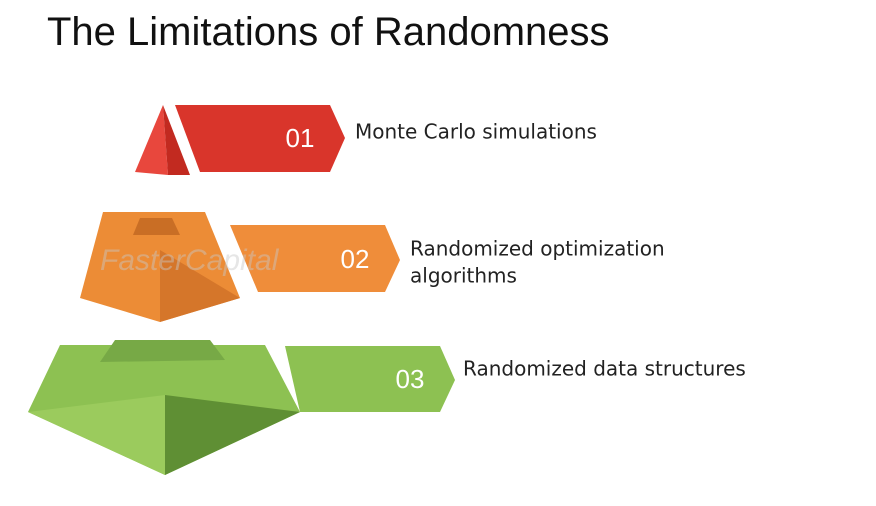 The image size is (876, 506). Describe the element at coordinates (476, 132) in the screenshot. I see `item-label: Monte Carlo simulations` at that location.